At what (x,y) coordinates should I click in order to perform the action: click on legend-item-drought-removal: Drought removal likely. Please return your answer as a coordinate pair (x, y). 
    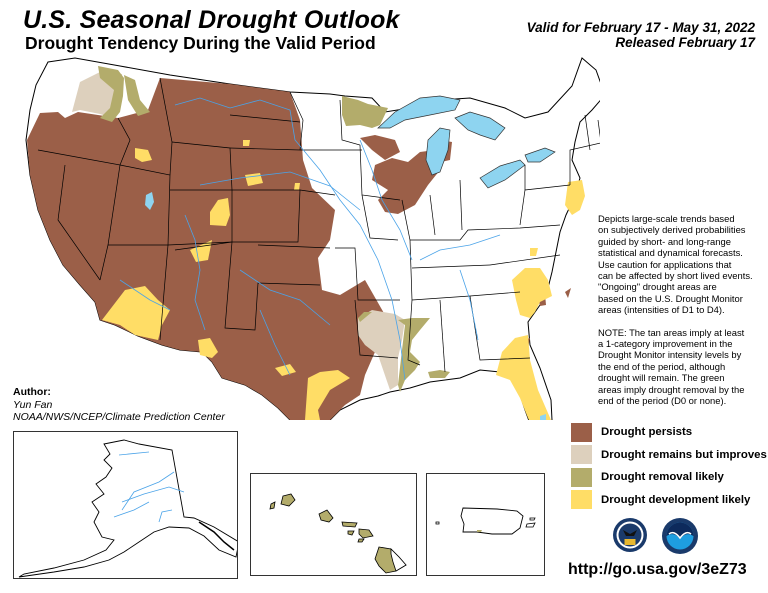
    Looking at the image, I should click on (669, 477).